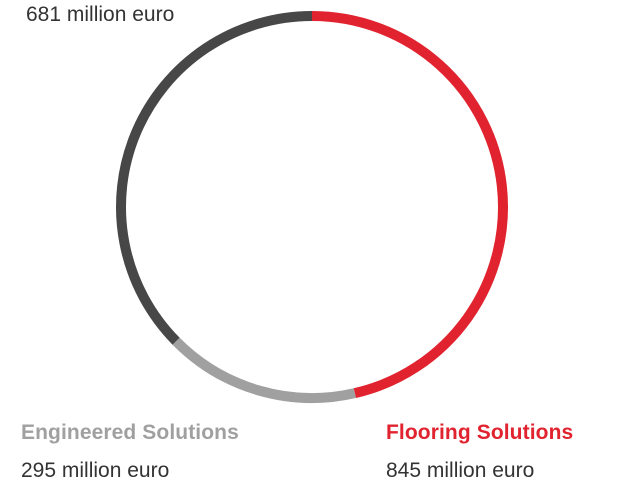 The width and height of the screenshot is (617, 488). Describe the element at coordinates (95, 470) in the screenshot. I see `segment-value-engineered: 295 million euro` at that location.